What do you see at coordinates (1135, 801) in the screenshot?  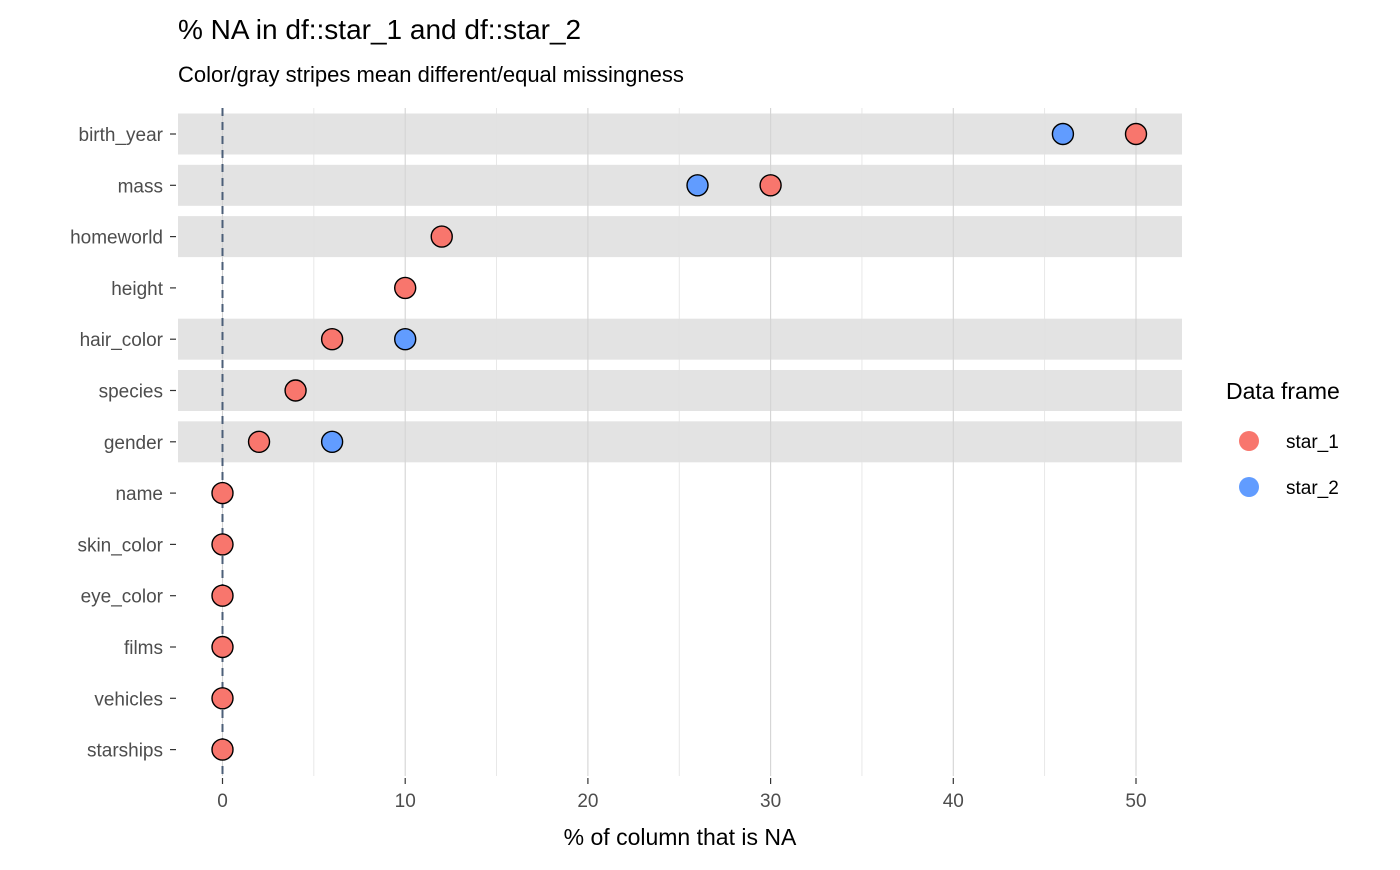 I see `x-tick-label: 50` at bounding box center [1135, 801].